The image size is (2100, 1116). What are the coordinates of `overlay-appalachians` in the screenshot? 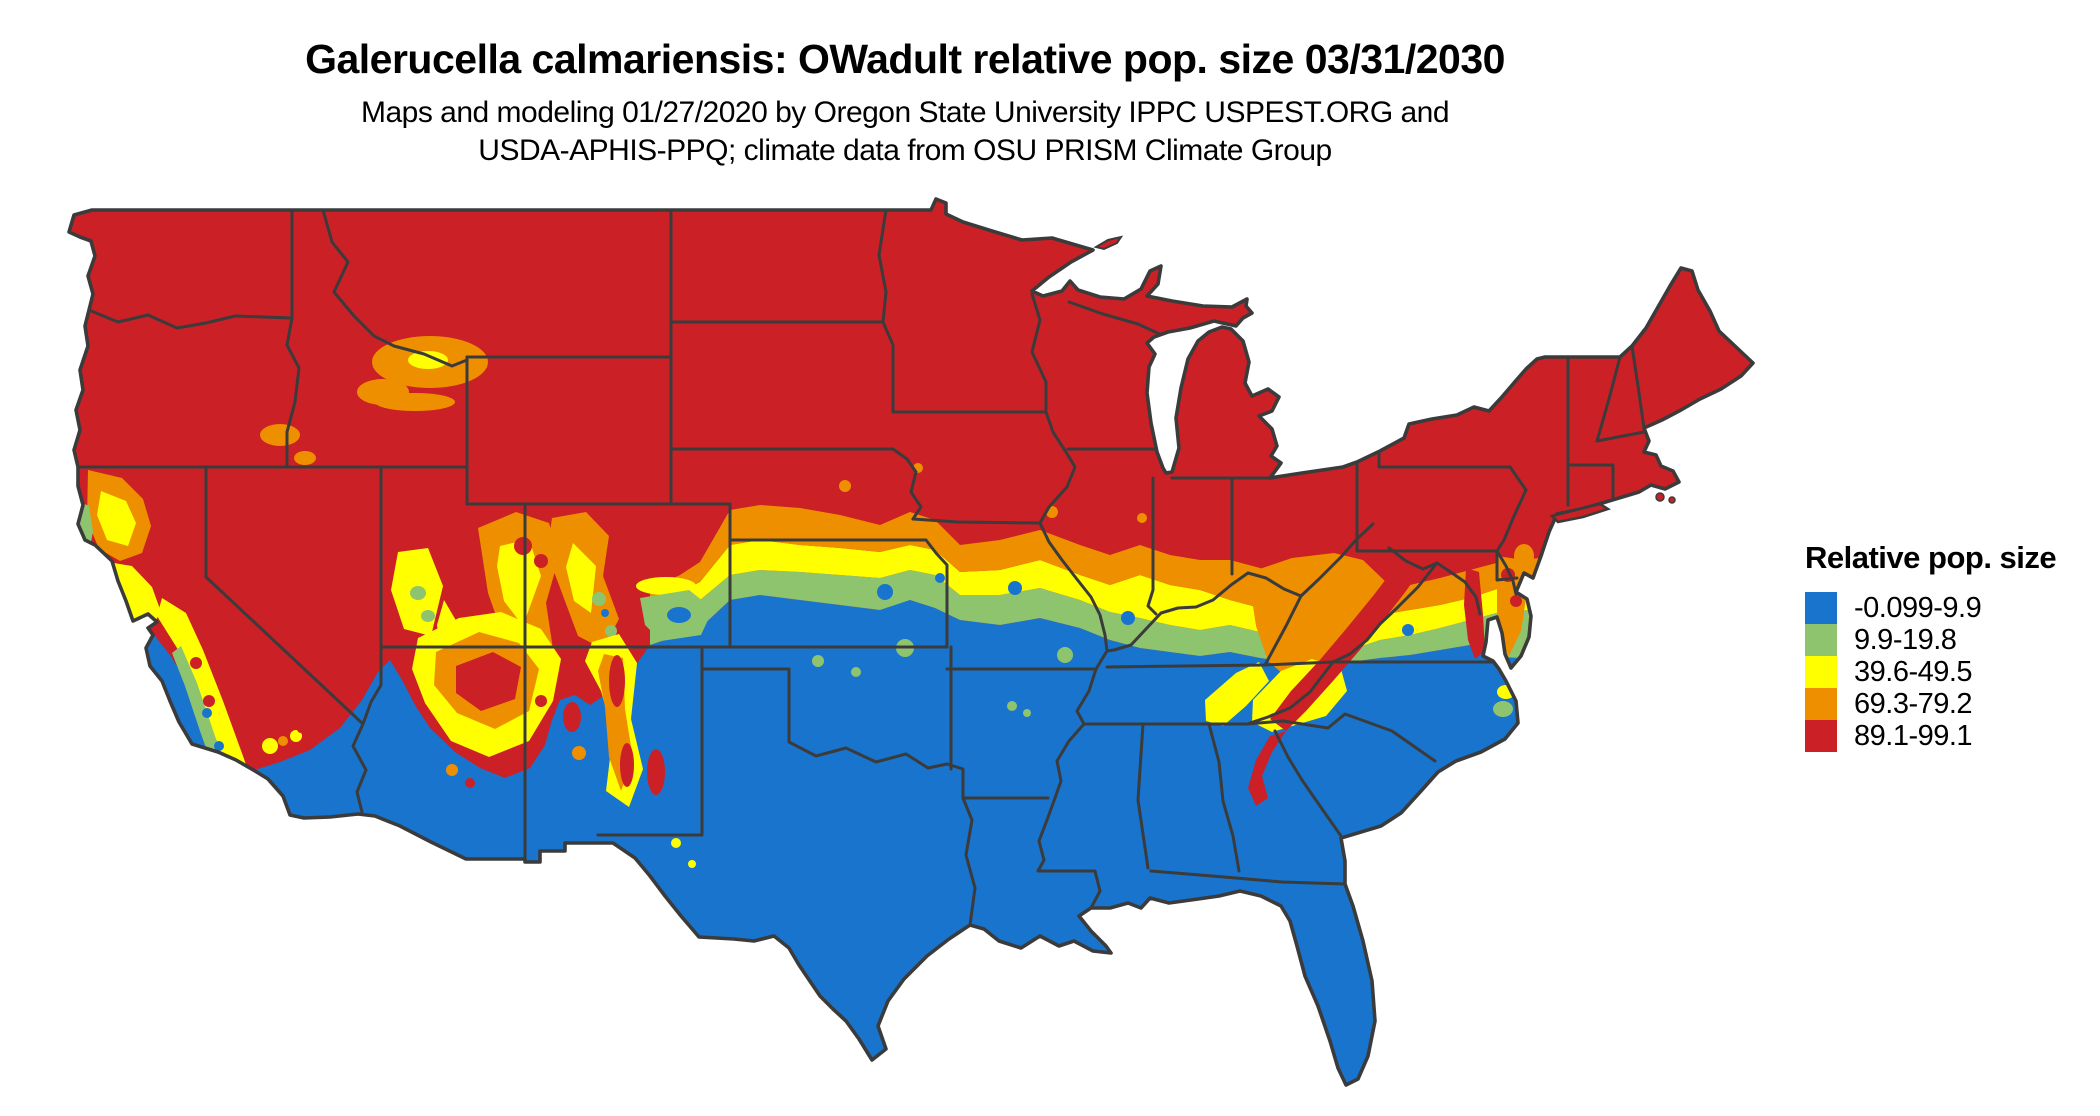 It's located at (1369, 675).